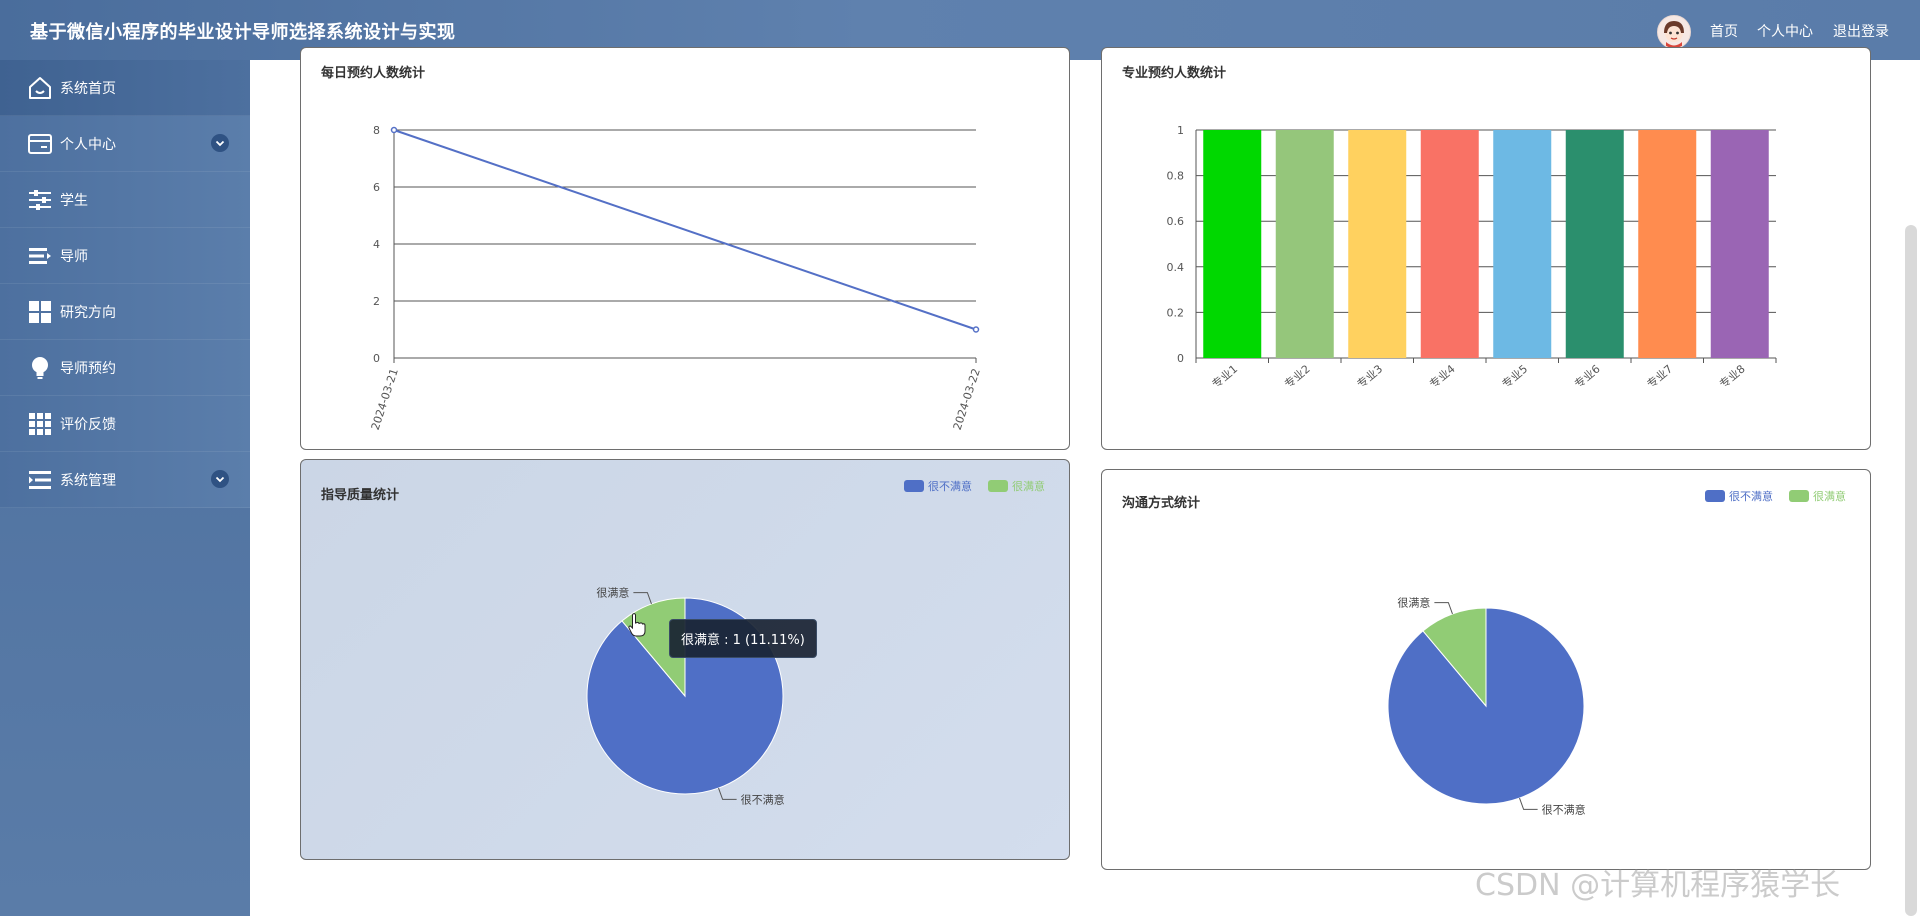 The image size is (1920, 916). What do you see at coordinates (967, 399) in the screenshot?
I see `x-tick-label: 2024-03-22` at bounding box center [967, 399].